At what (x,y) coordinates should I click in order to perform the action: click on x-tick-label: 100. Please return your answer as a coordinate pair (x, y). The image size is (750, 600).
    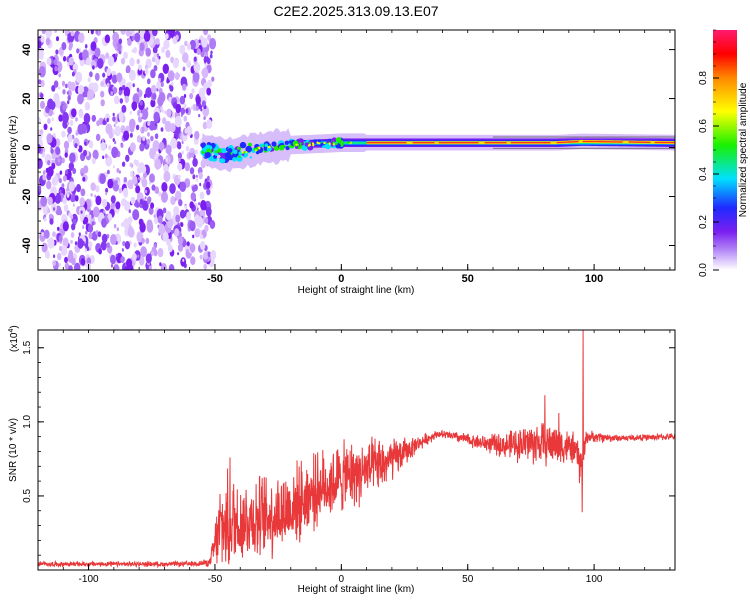
    Looking at the image, I should click on (594, 279).